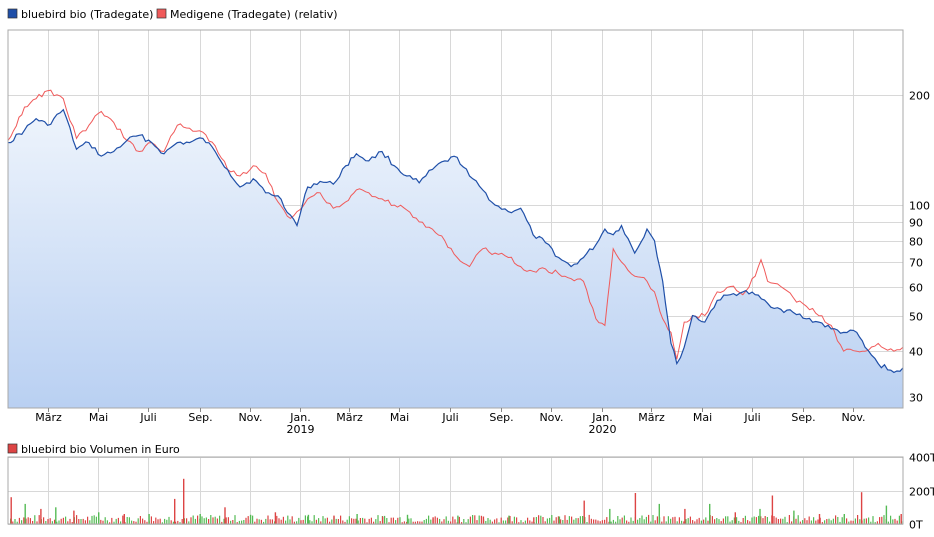 The width and height of the screenshot is (934, 537). I want to click on volume-bars, so click(456, 501).